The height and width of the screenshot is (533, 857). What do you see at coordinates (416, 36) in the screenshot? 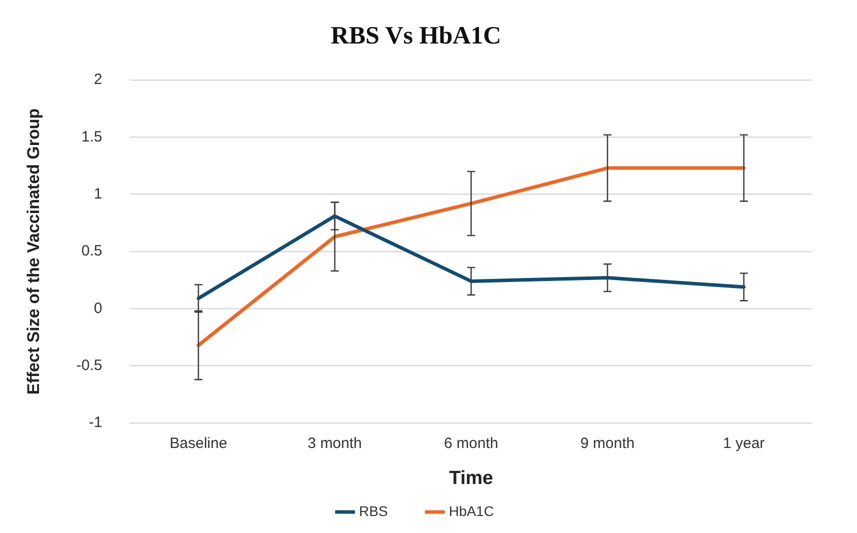
I see `chart-title: RBS Vs HbA1C` at bounding box center [416, 36].